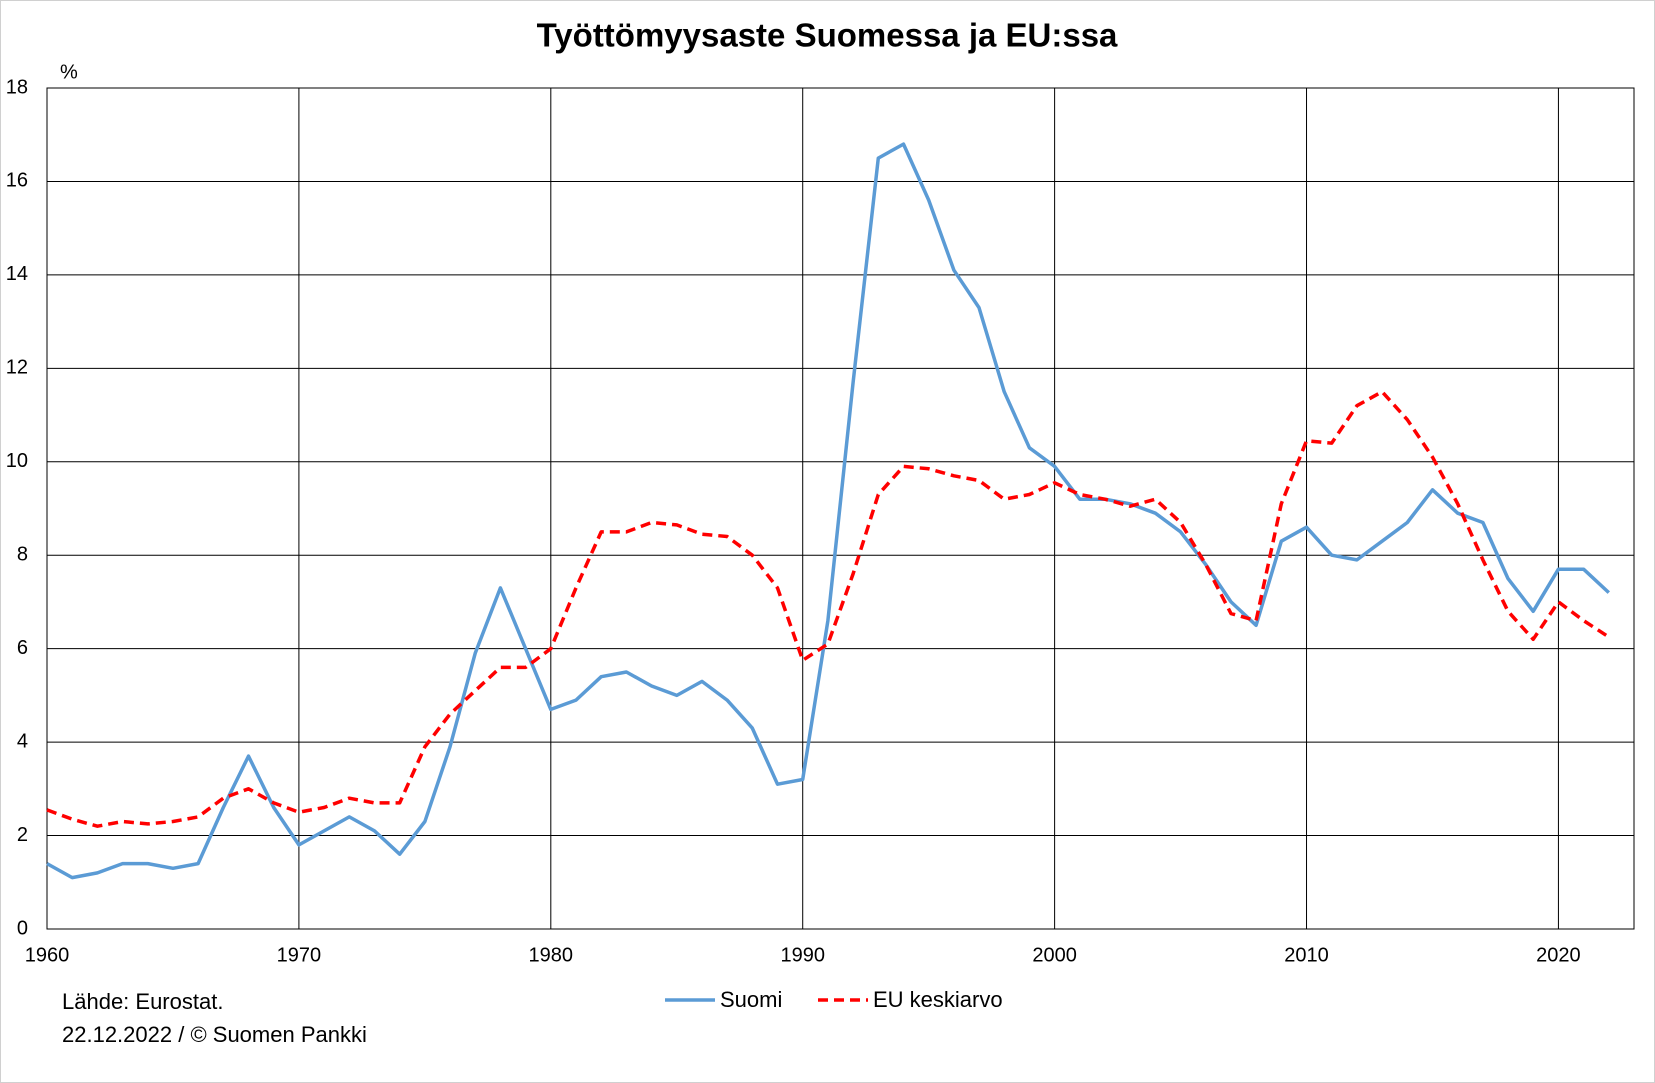 This screenshot has width=1655, height=1083. Describe the element at coordinates (1054, 955) in the screenshot. I see `x-tick-label: 2000` at that location.